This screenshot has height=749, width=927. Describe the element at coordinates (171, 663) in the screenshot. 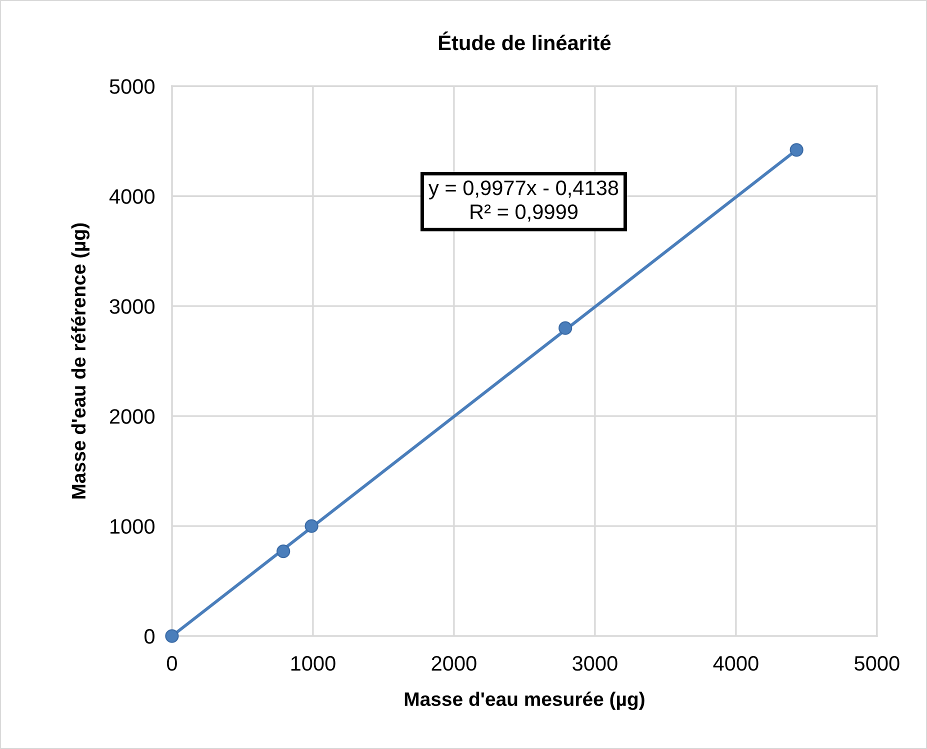

I see `x-tick-label: 0` at that location.